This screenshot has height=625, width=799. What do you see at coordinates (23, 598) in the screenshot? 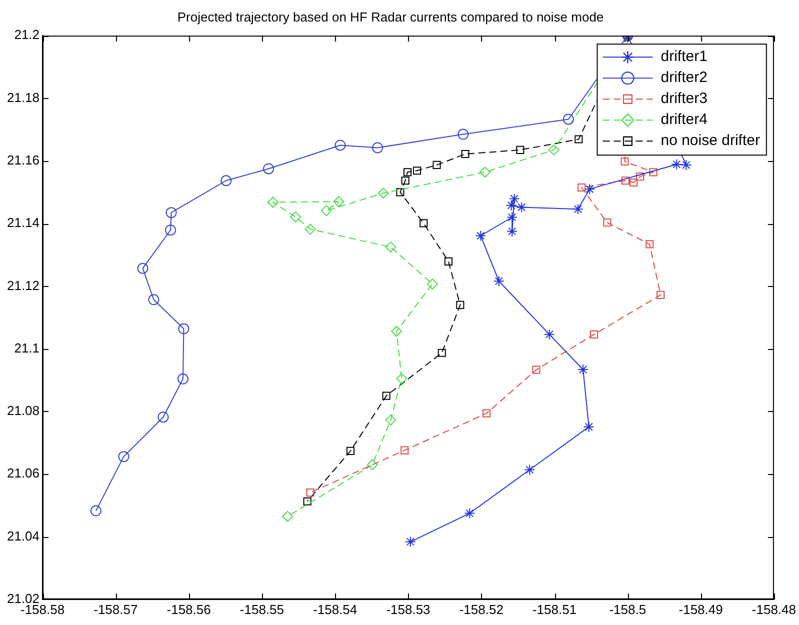
I see `y-tick-label: 21.02` at bounding box center [23, 598].